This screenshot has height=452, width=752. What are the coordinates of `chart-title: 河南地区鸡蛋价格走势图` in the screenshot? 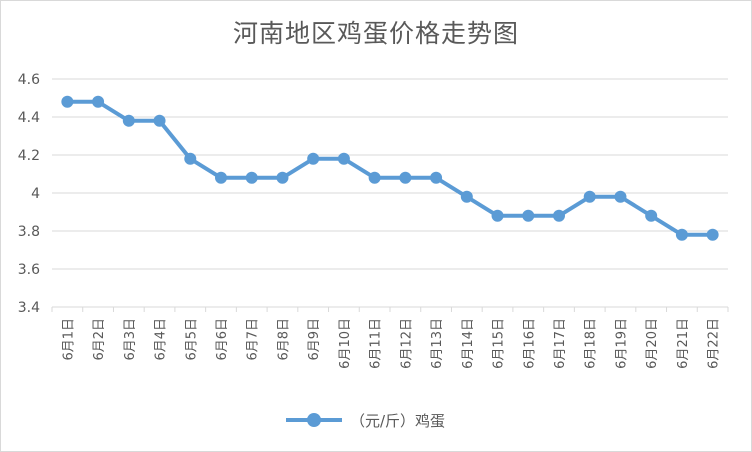 It's located at (375, 33).